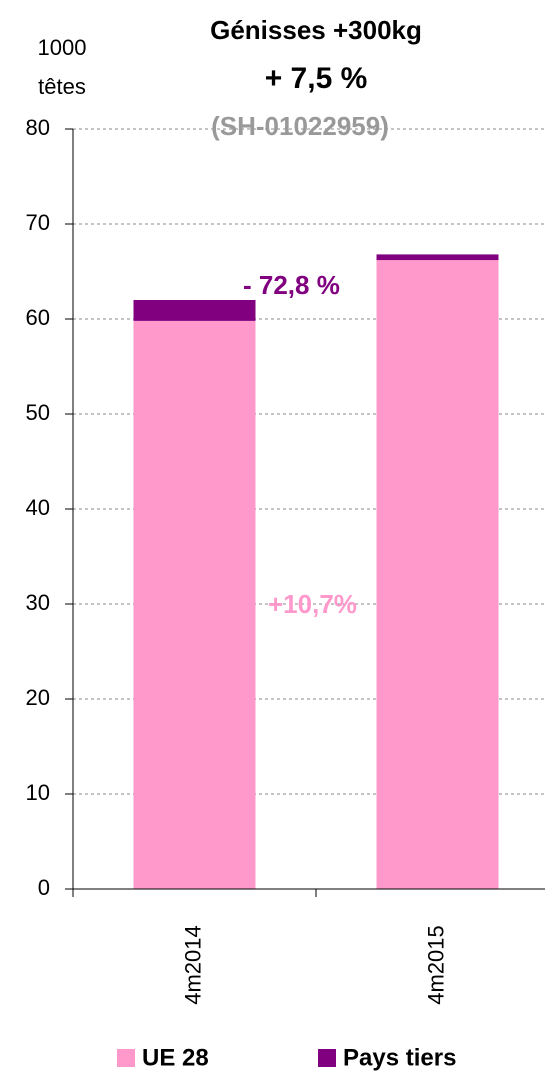  Describe the element at coordinates (175, 1057) in the screenshot. I see `legend-label: UE 28` at that location.